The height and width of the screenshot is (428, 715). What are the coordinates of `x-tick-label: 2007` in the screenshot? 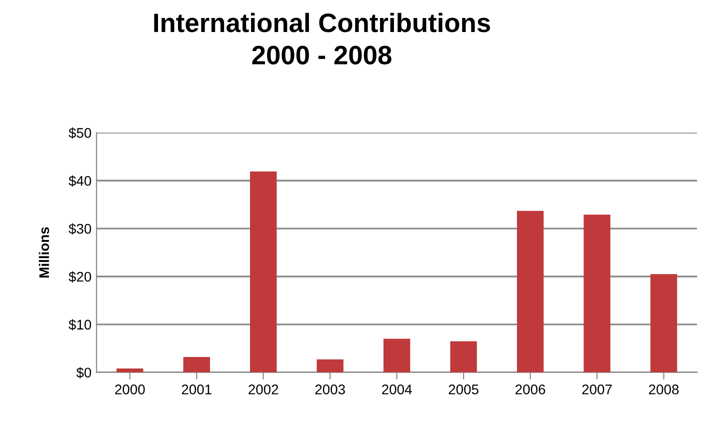 It's located at (597, 389).